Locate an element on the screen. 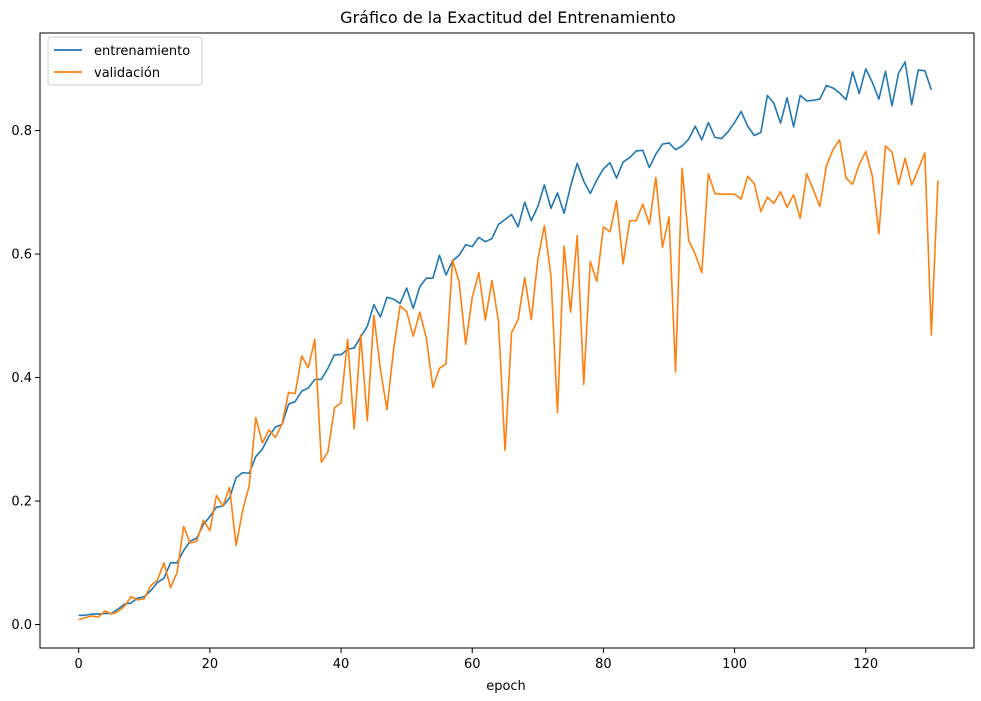  x-tick-label: 80 is located at coordinates (603, 664).